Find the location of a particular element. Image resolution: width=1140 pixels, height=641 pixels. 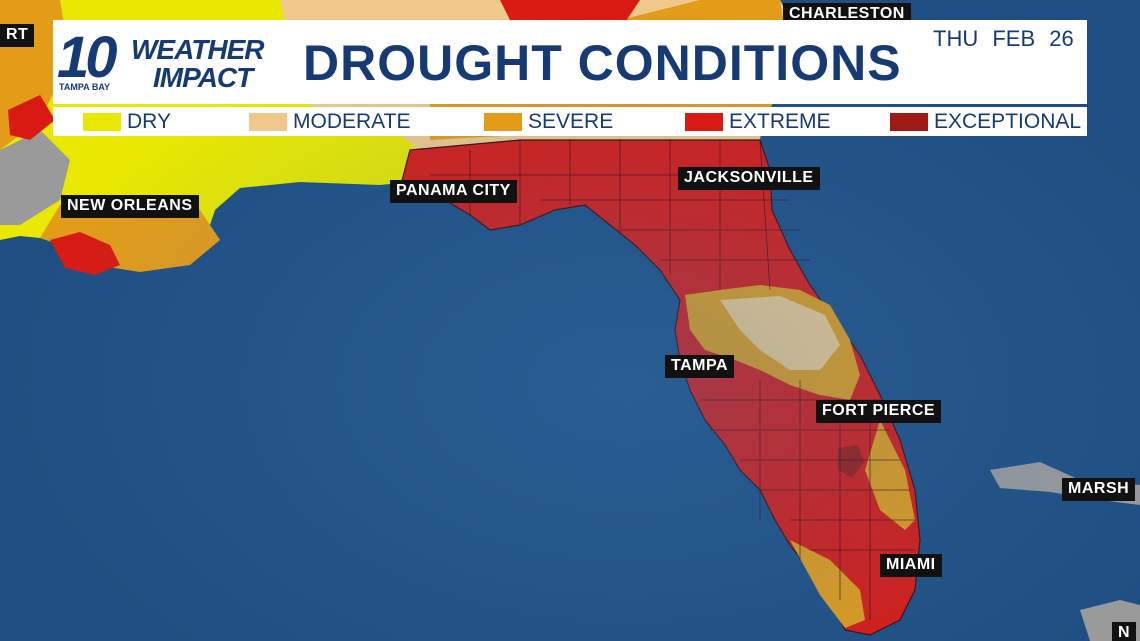

legend-item-dry: DRY is located at coordinates (127, 121).